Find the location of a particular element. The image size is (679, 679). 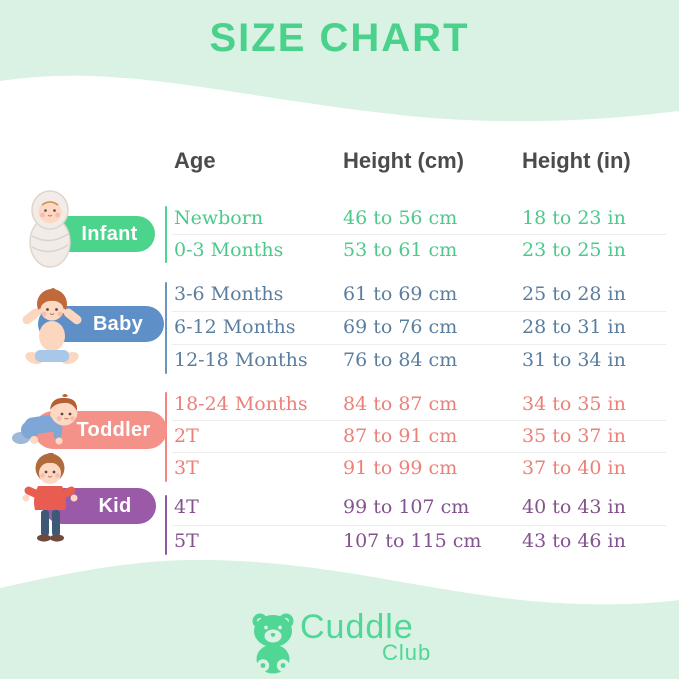

top-mint-band is located at coordinates (339, 35).